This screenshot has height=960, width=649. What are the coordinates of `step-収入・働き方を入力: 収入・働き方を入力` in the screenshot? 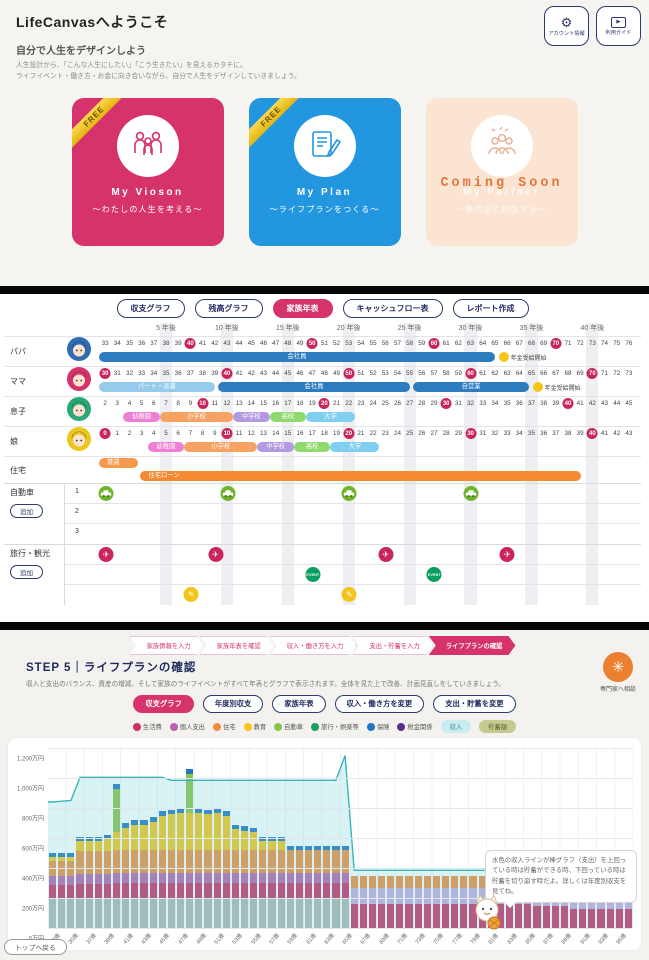 It's located at (313, 645).